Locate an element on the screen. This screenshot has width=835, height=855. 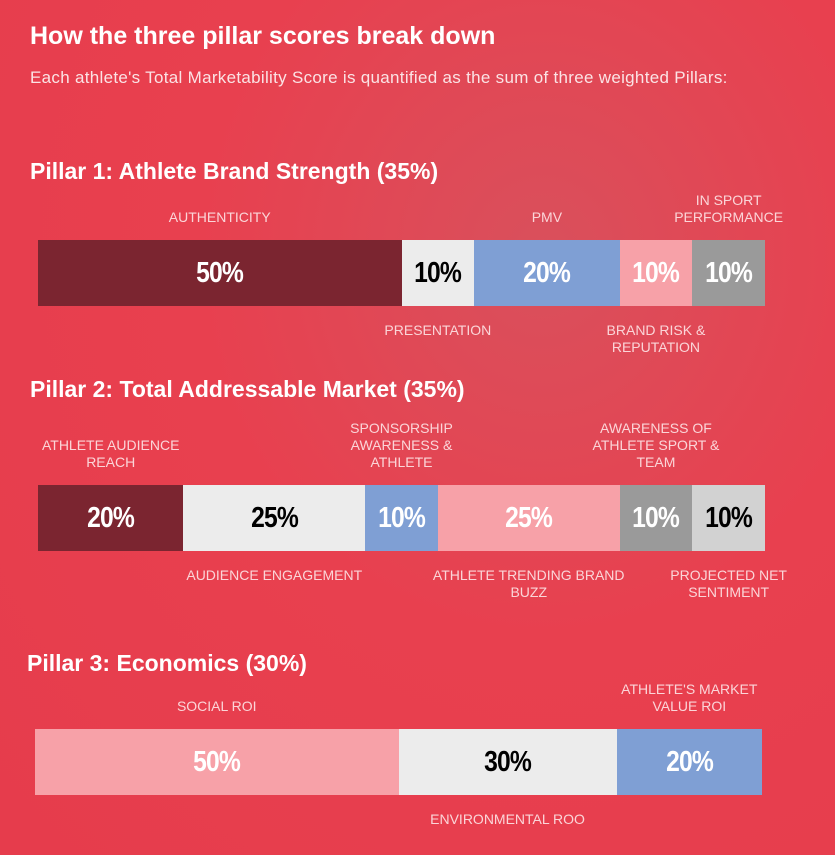
segment-label: PRESENTATION is located at coordinates (438, 330).